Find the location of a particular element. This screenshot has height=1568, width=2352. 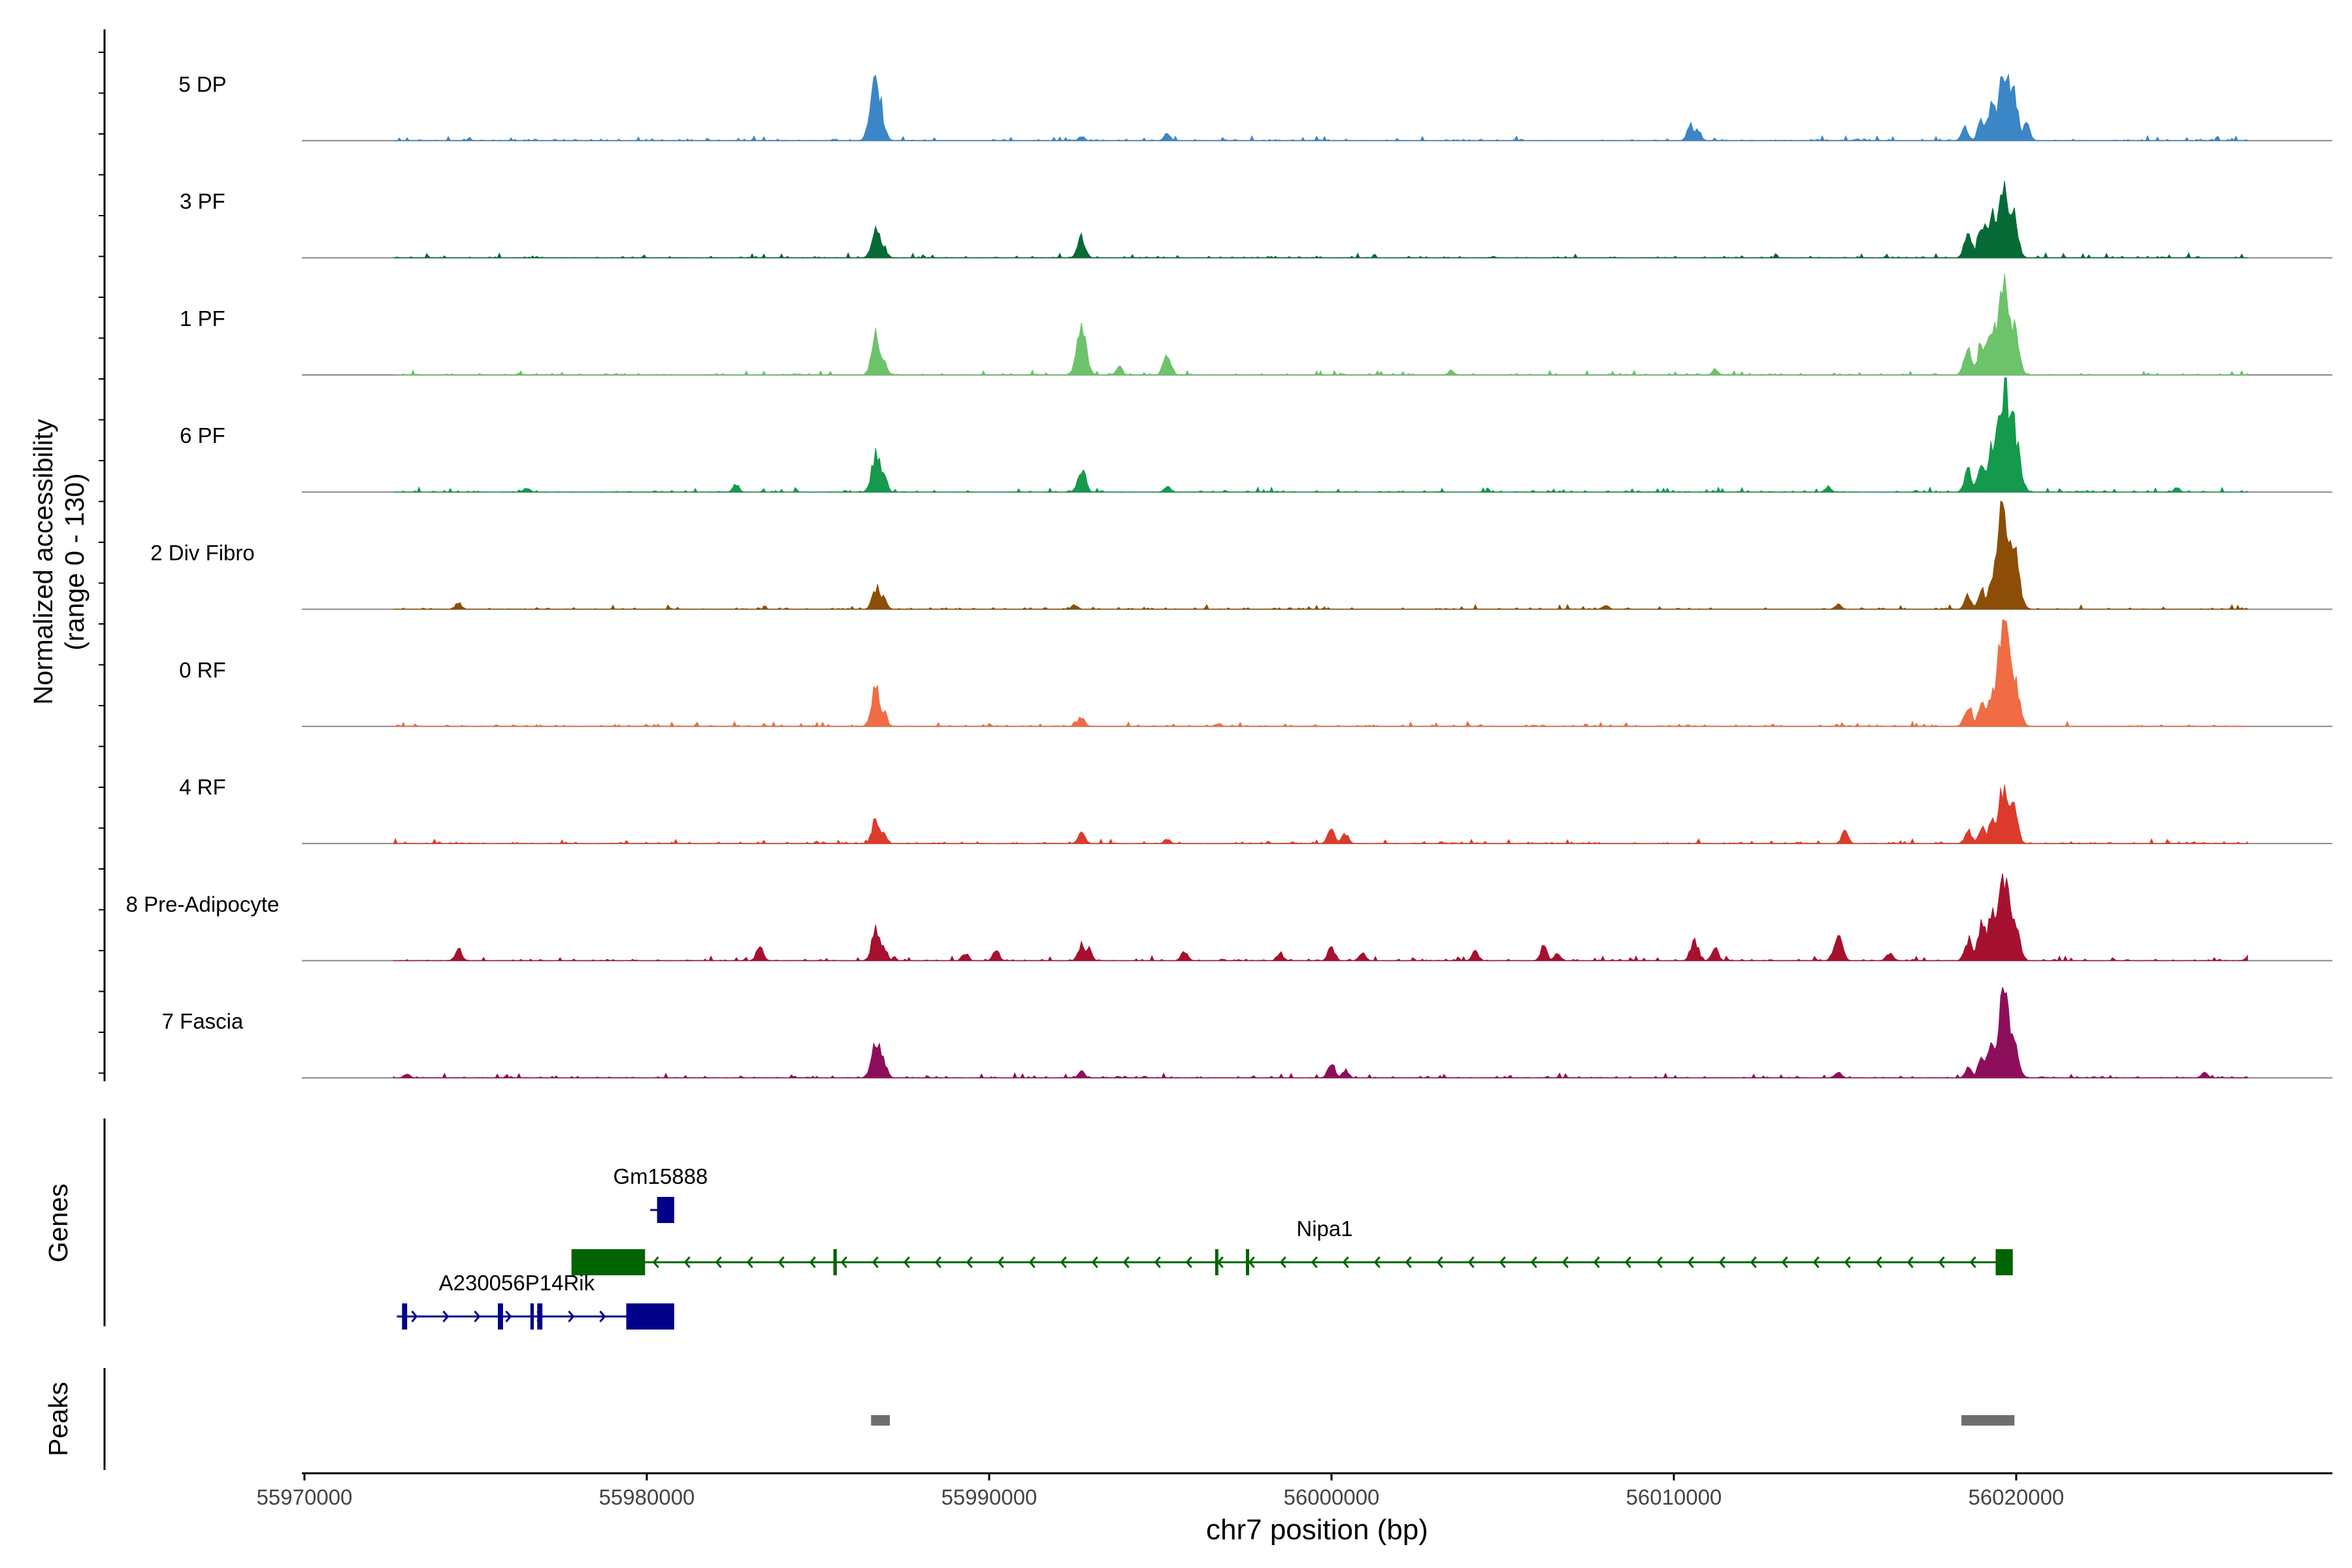

gene-nipa1: Nipa1 is located at coordinates (1292, 1246).